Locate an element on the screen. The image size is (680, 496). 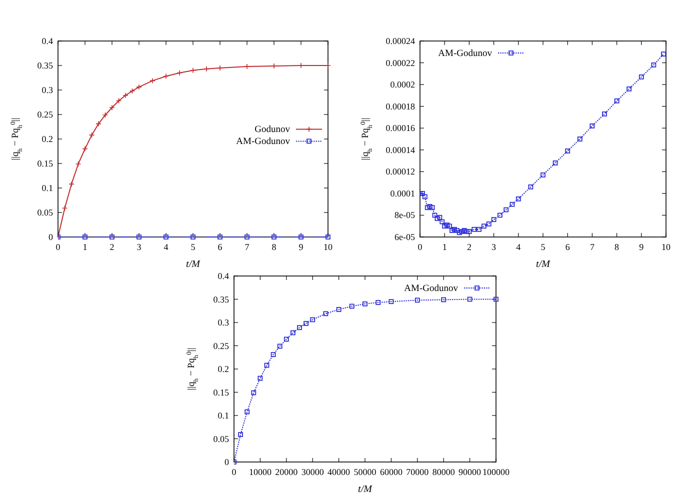
x-tick-label: 80000 is located at coordinates (444, 472).